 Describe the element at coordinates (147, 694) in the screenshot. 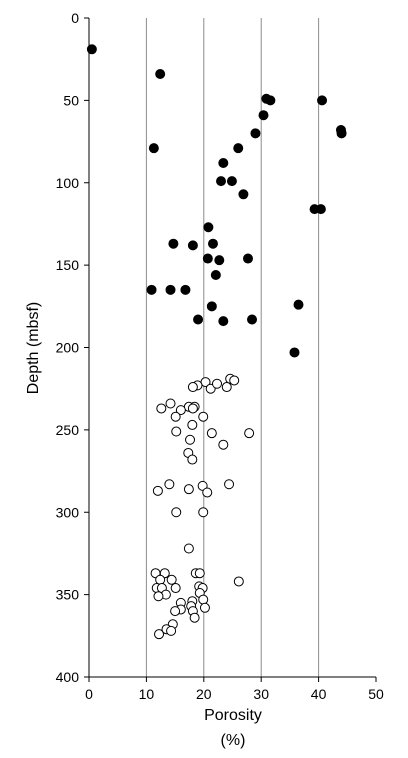

I see `x-tick-label: 10` at that location.